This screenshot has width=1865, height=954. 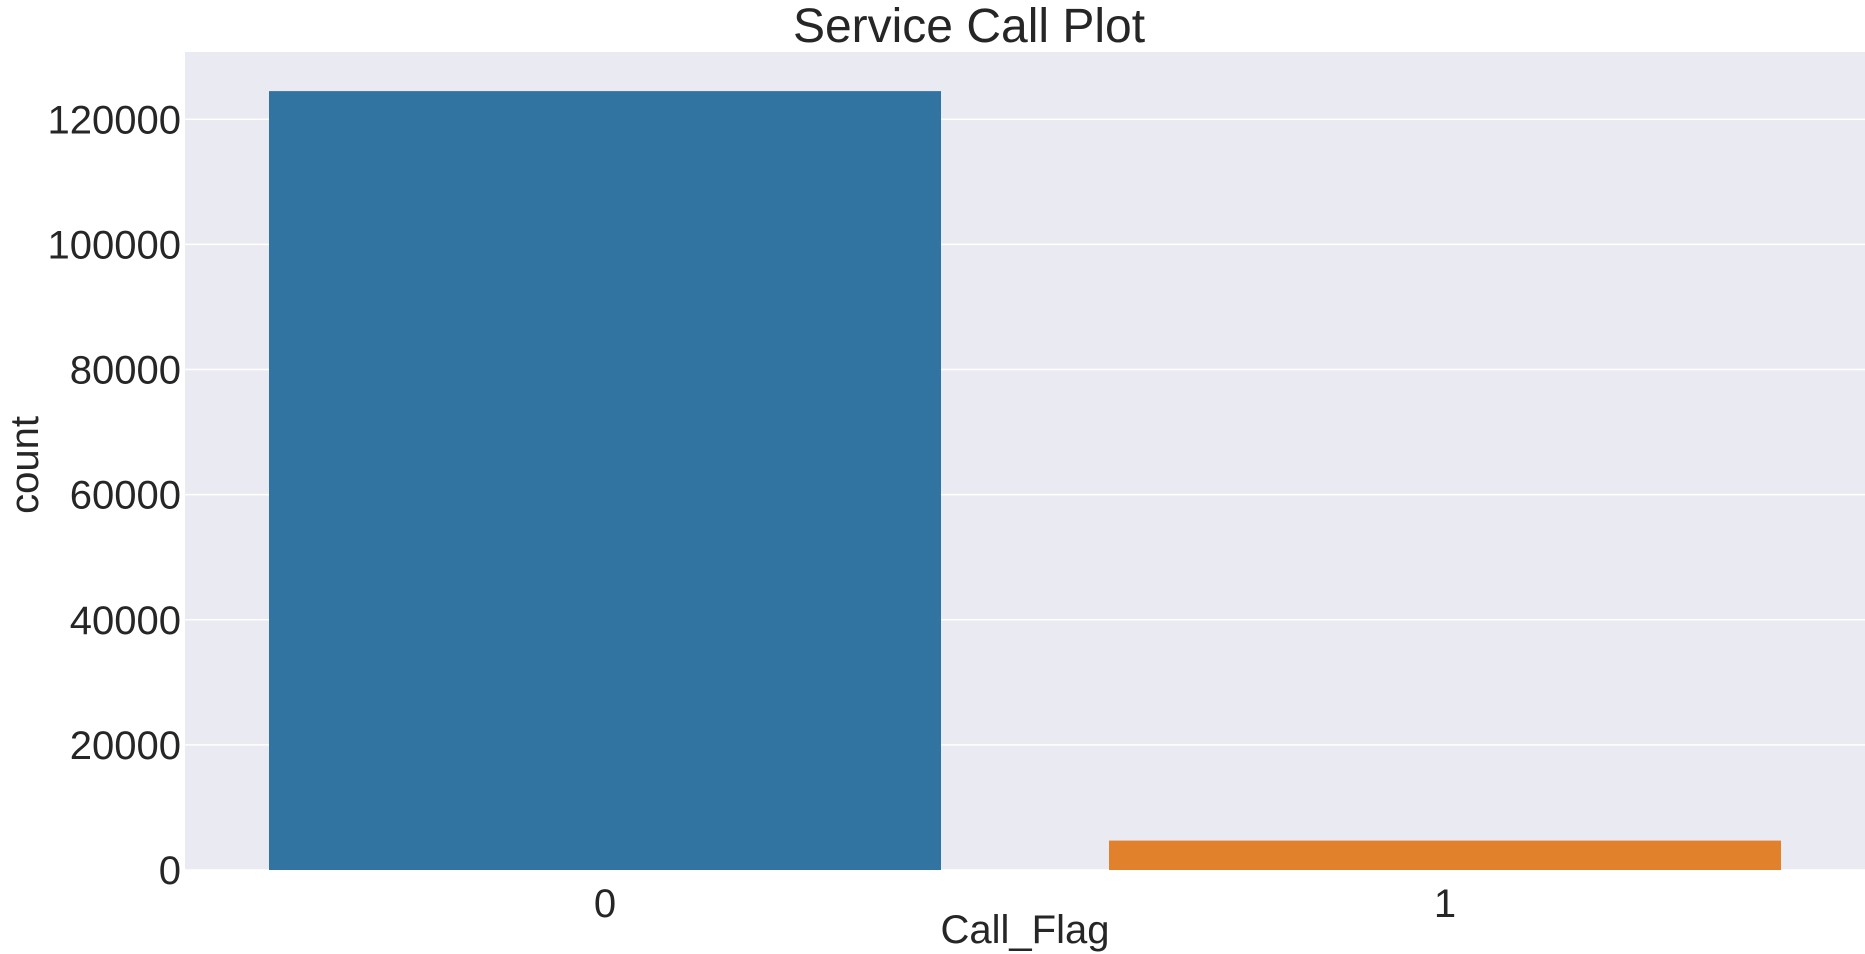 What do you see at coordinates (114, 245) in the screenshot?
I see `y-tick-label: 100000` at bounding box center [114, 245].